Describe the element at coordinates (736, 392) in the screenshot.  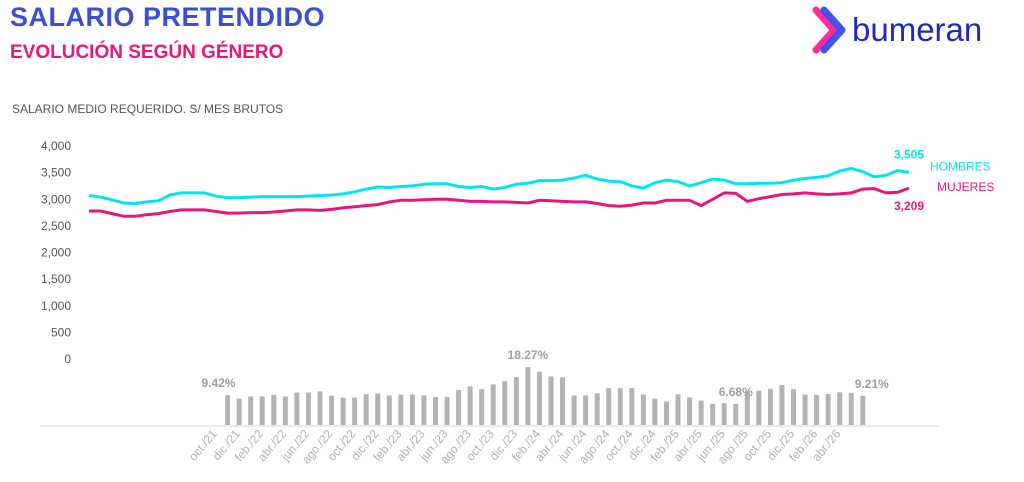
I see `variation-label: 6.68%` at that location.